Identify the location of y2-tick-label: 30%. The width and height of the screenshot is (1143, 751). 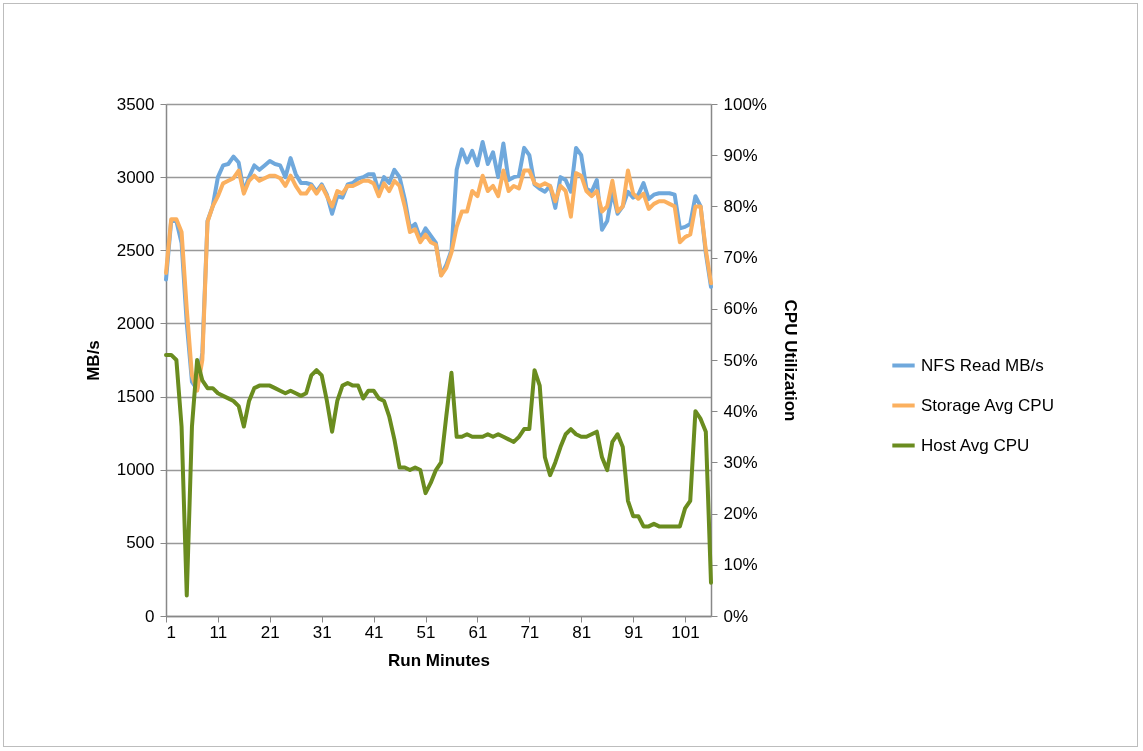
(740, 462).